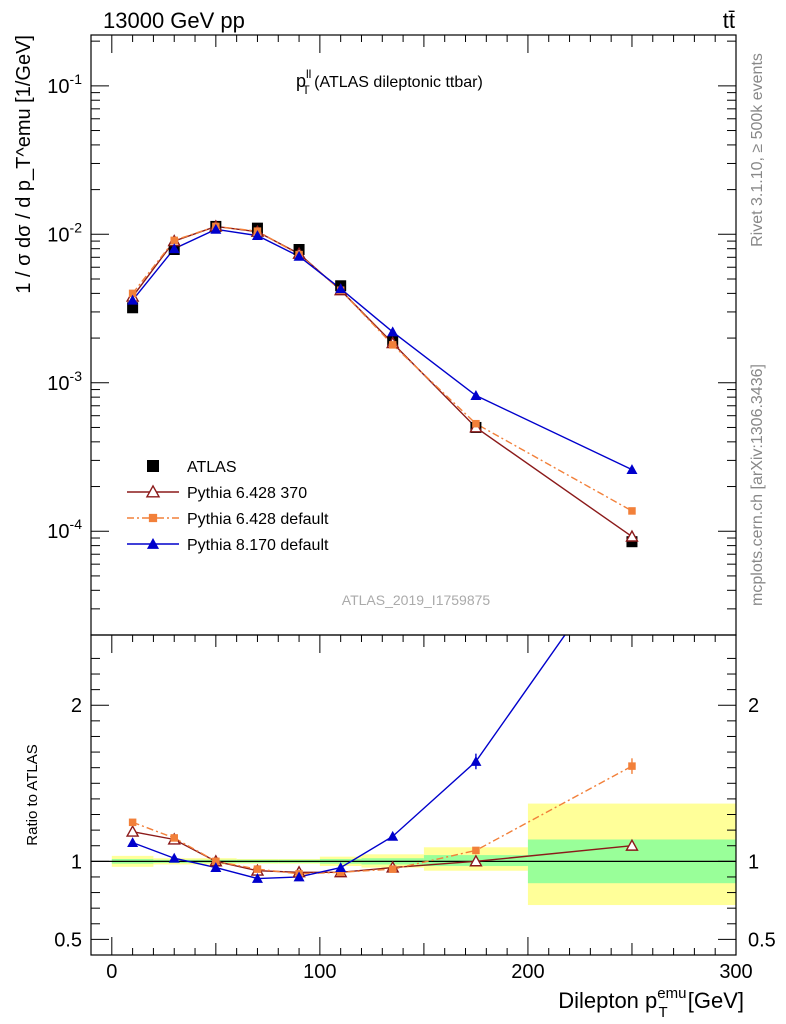 The height and width of the screenshot is (1024, 786). I want to click on x-tick-label: 200, so click(527, 972).